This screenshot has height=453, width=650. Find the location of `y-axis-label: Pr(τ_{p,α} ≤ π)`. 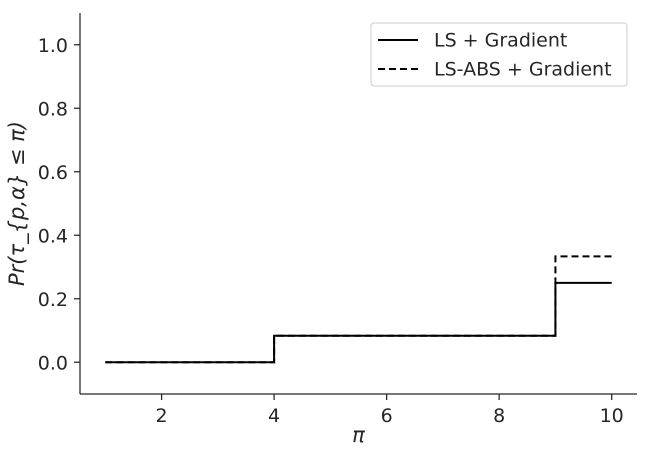

y-axis-label: Pr(τ_{p,α} ≤ π) is located at coordinates (17, 203).